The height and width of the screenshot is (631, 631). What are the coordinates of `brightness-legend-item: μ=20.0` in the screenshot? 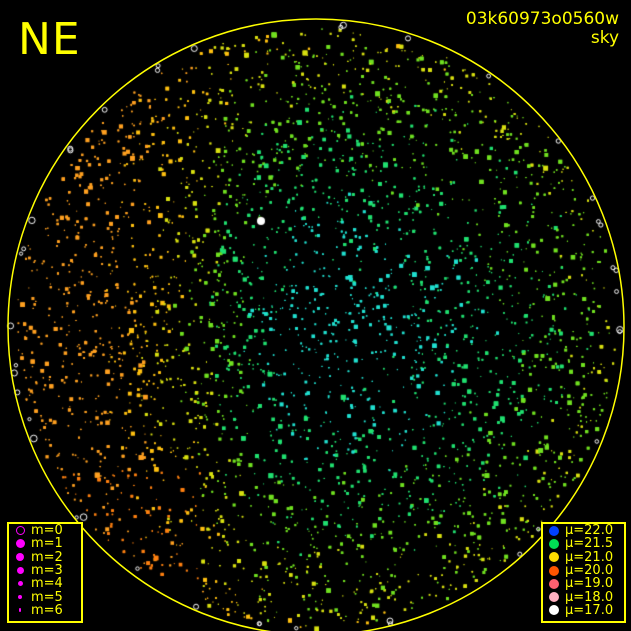 It's located at (583, 571).